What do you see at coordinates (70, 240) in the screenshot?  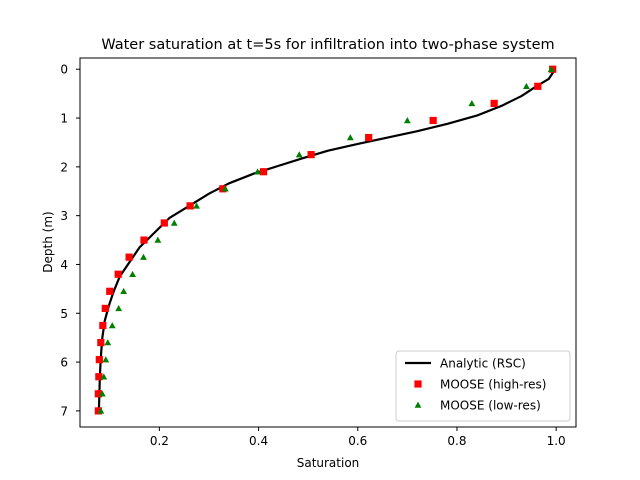 I see `y-axis: 0 1 2 3 4 5 6 7` at bounding box center [70, 240].